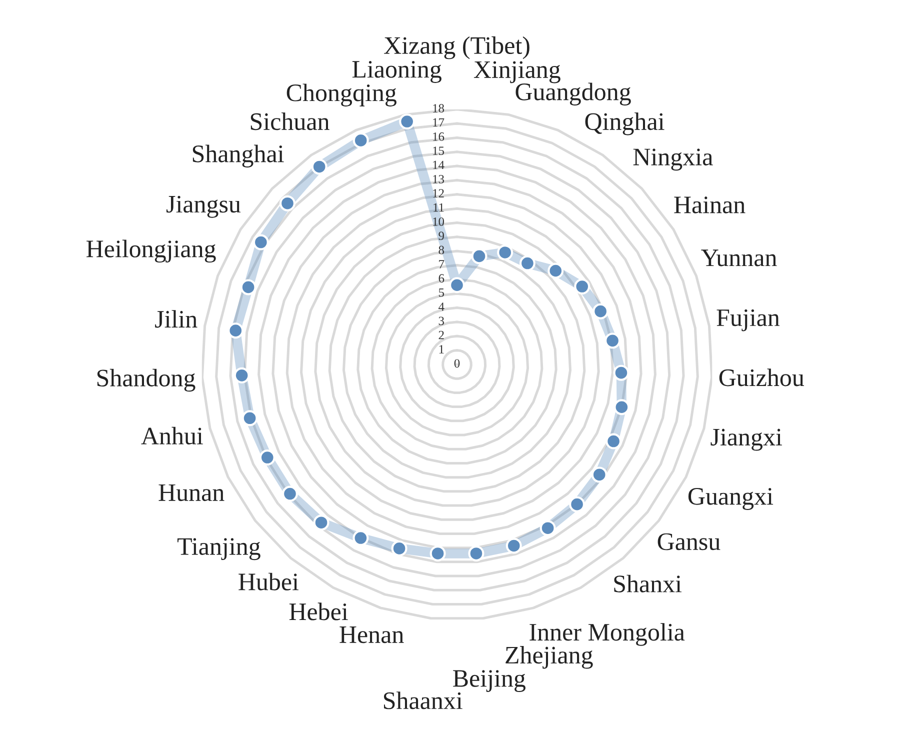 The image size is (914, 729). I want to click on y-tick-label: 16, so click(438, 136).